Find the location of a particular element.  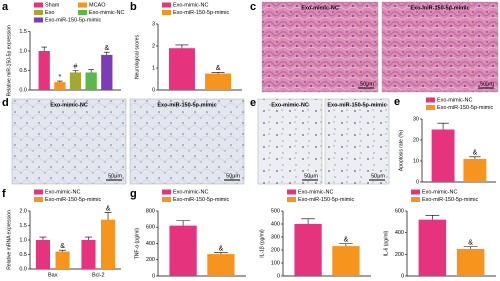

panel-label: f is located at coordinates (4, 194).